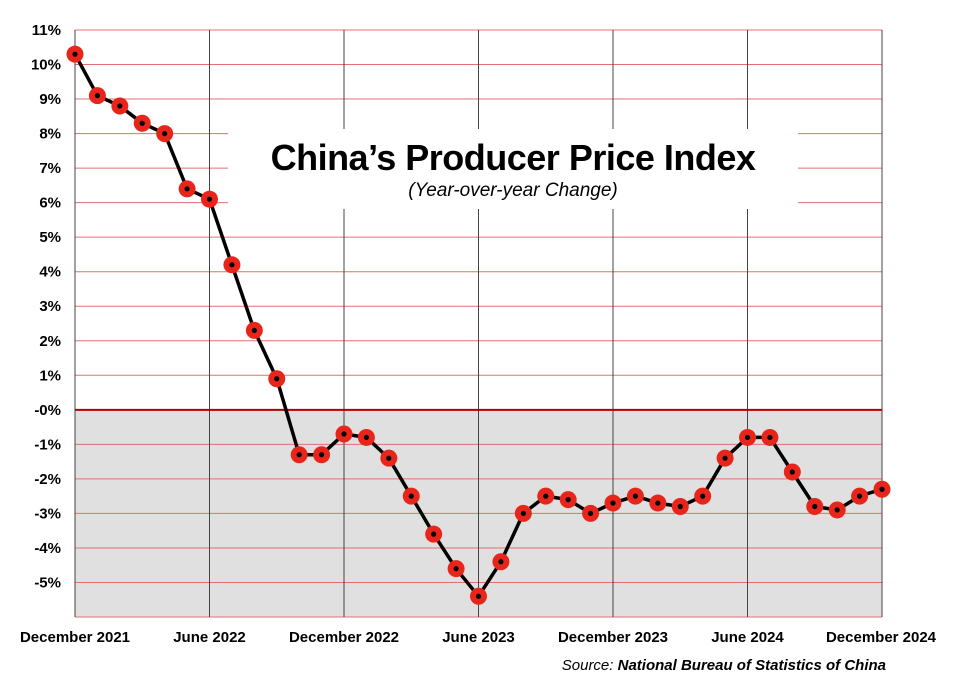 This screenshot has height=680, width=959. What do you see at coordinates (881, 637) in the screenshot?
I see `x-tick-label: December 2024` at bounding box center [881, 637].